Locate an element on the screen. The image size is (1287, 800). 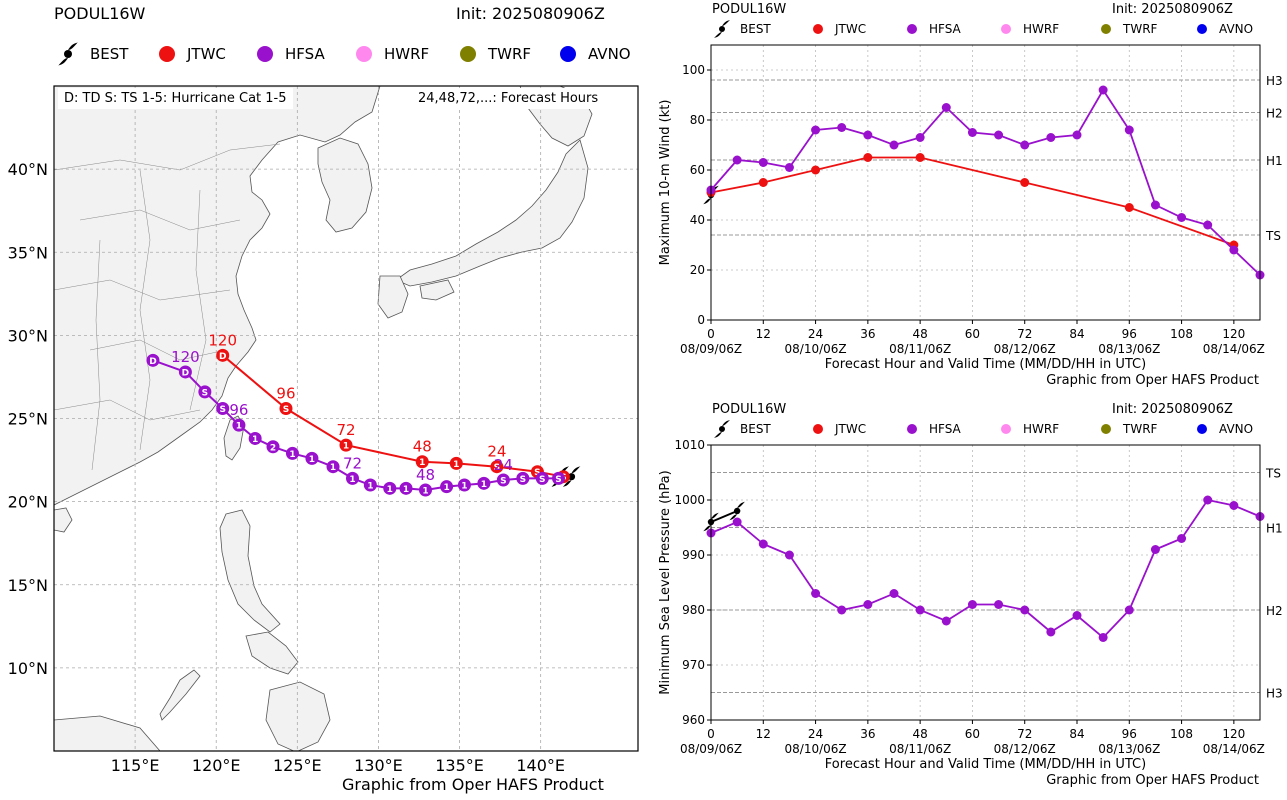
lon-tick-label: 130°E is located at coordinates (378, 765).